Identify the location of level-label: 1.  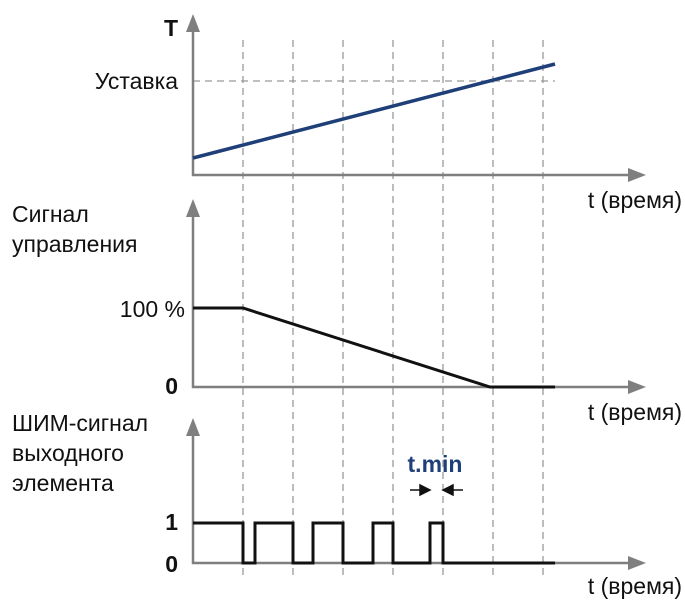
(171, 522).